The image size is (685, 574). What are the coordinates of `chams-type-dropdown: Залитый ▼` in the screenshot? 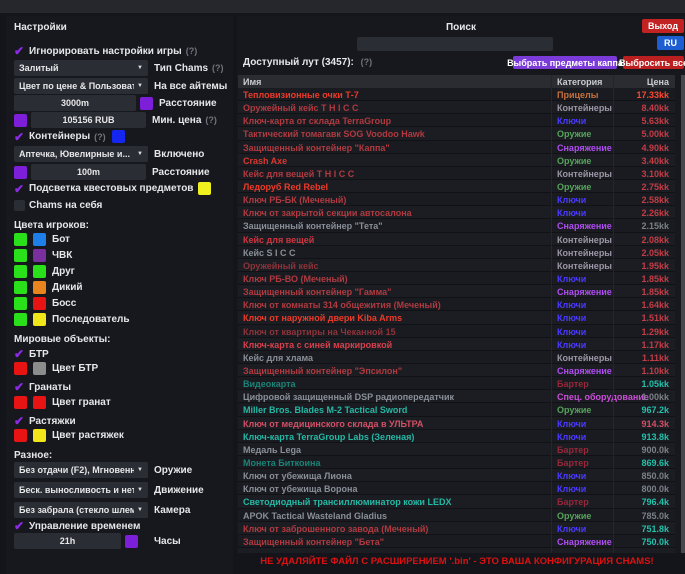 It's located at (81, 68).